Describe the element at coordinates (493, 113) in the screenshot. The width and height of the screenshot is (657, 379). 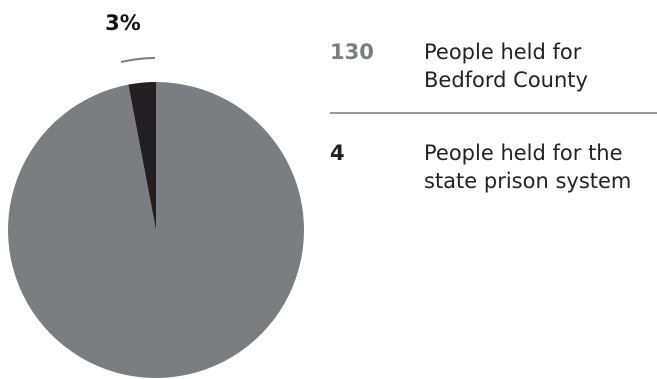
I see `legend-divider` at that location.